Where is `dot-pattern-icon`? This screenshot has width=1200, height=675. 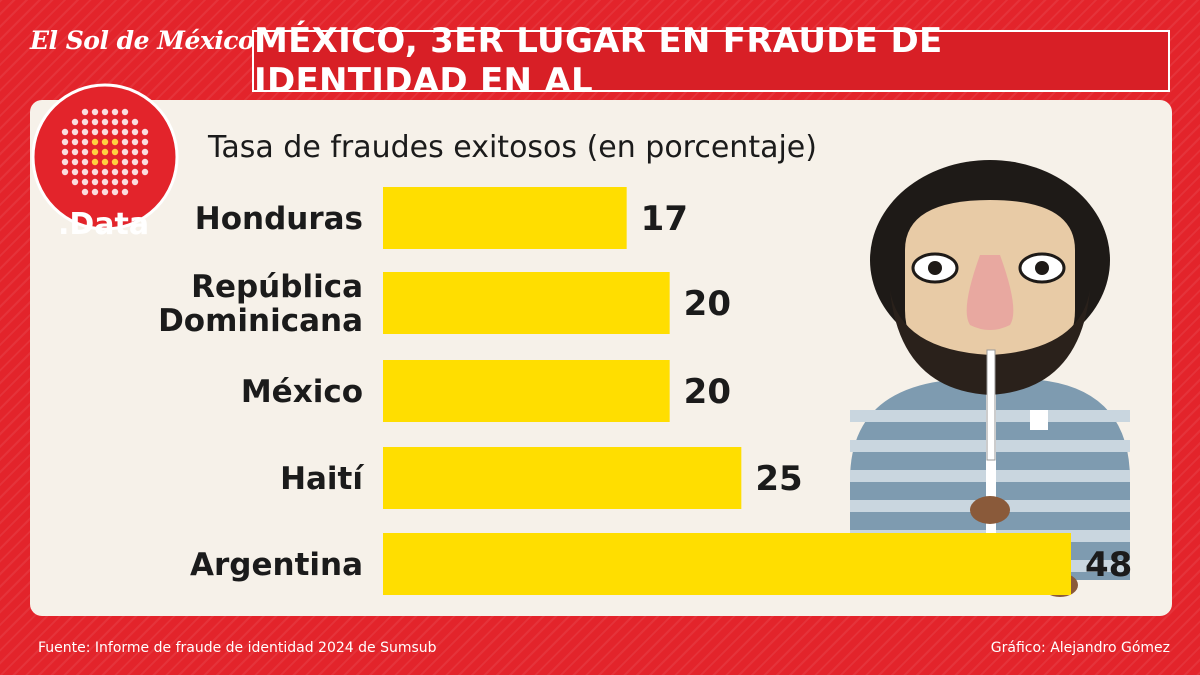
dot-pattern-icon is located at coordinates (105, 152).